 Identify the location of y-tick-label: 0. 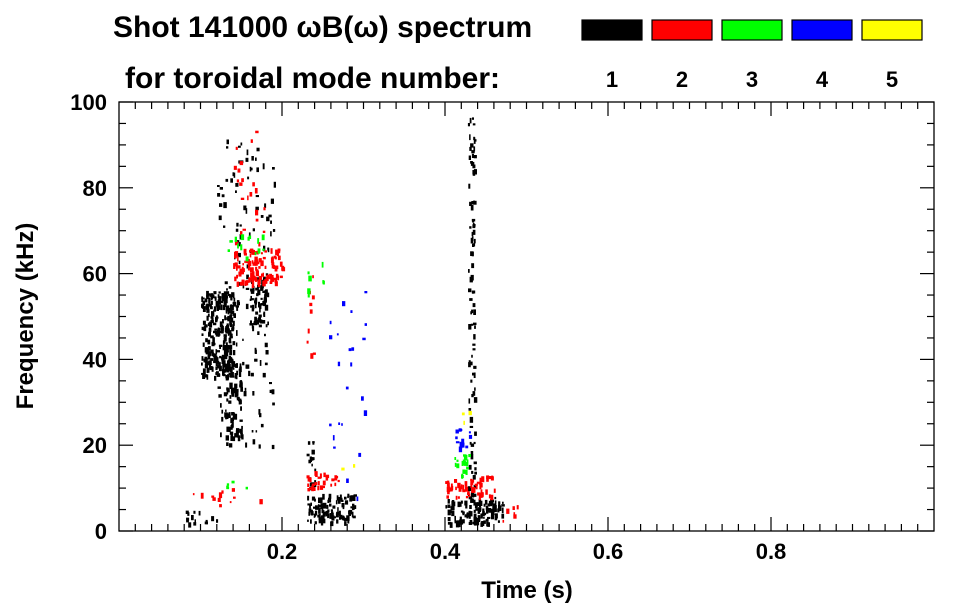
(101, 531).